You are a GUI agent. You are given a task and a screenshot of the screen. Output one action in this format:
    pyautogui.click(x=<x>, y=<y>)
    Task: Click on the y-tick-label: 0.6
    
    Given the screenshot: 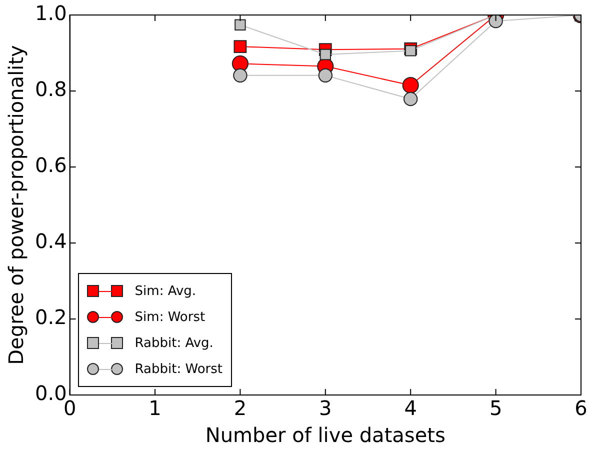 What is the action you would take?
    pyautogui.click(x=50, y=165)
    